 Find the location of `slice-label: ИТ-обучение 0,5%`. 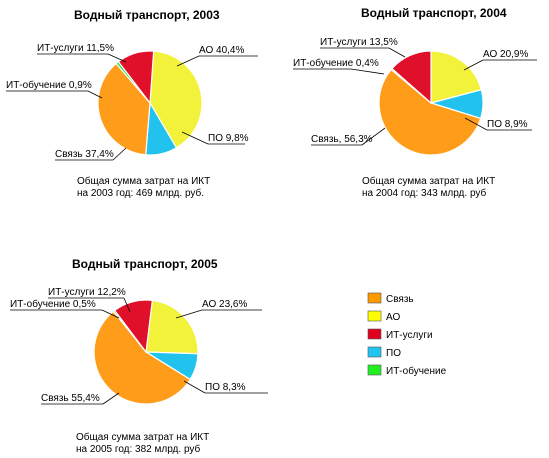

slice-label: ИТ-обучение 0,5% is located at coordinates (53, 304).